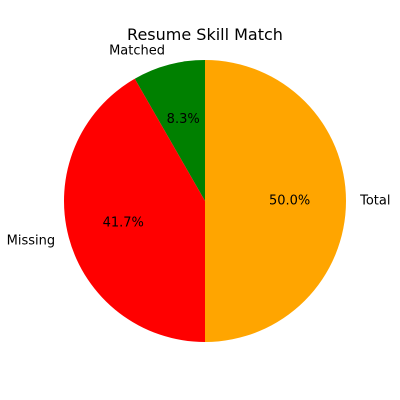 Image resolution: width=400 pixels, height=400 pixels. I want to click on slice-percent-missing: 41.7%, so click(123, 222).